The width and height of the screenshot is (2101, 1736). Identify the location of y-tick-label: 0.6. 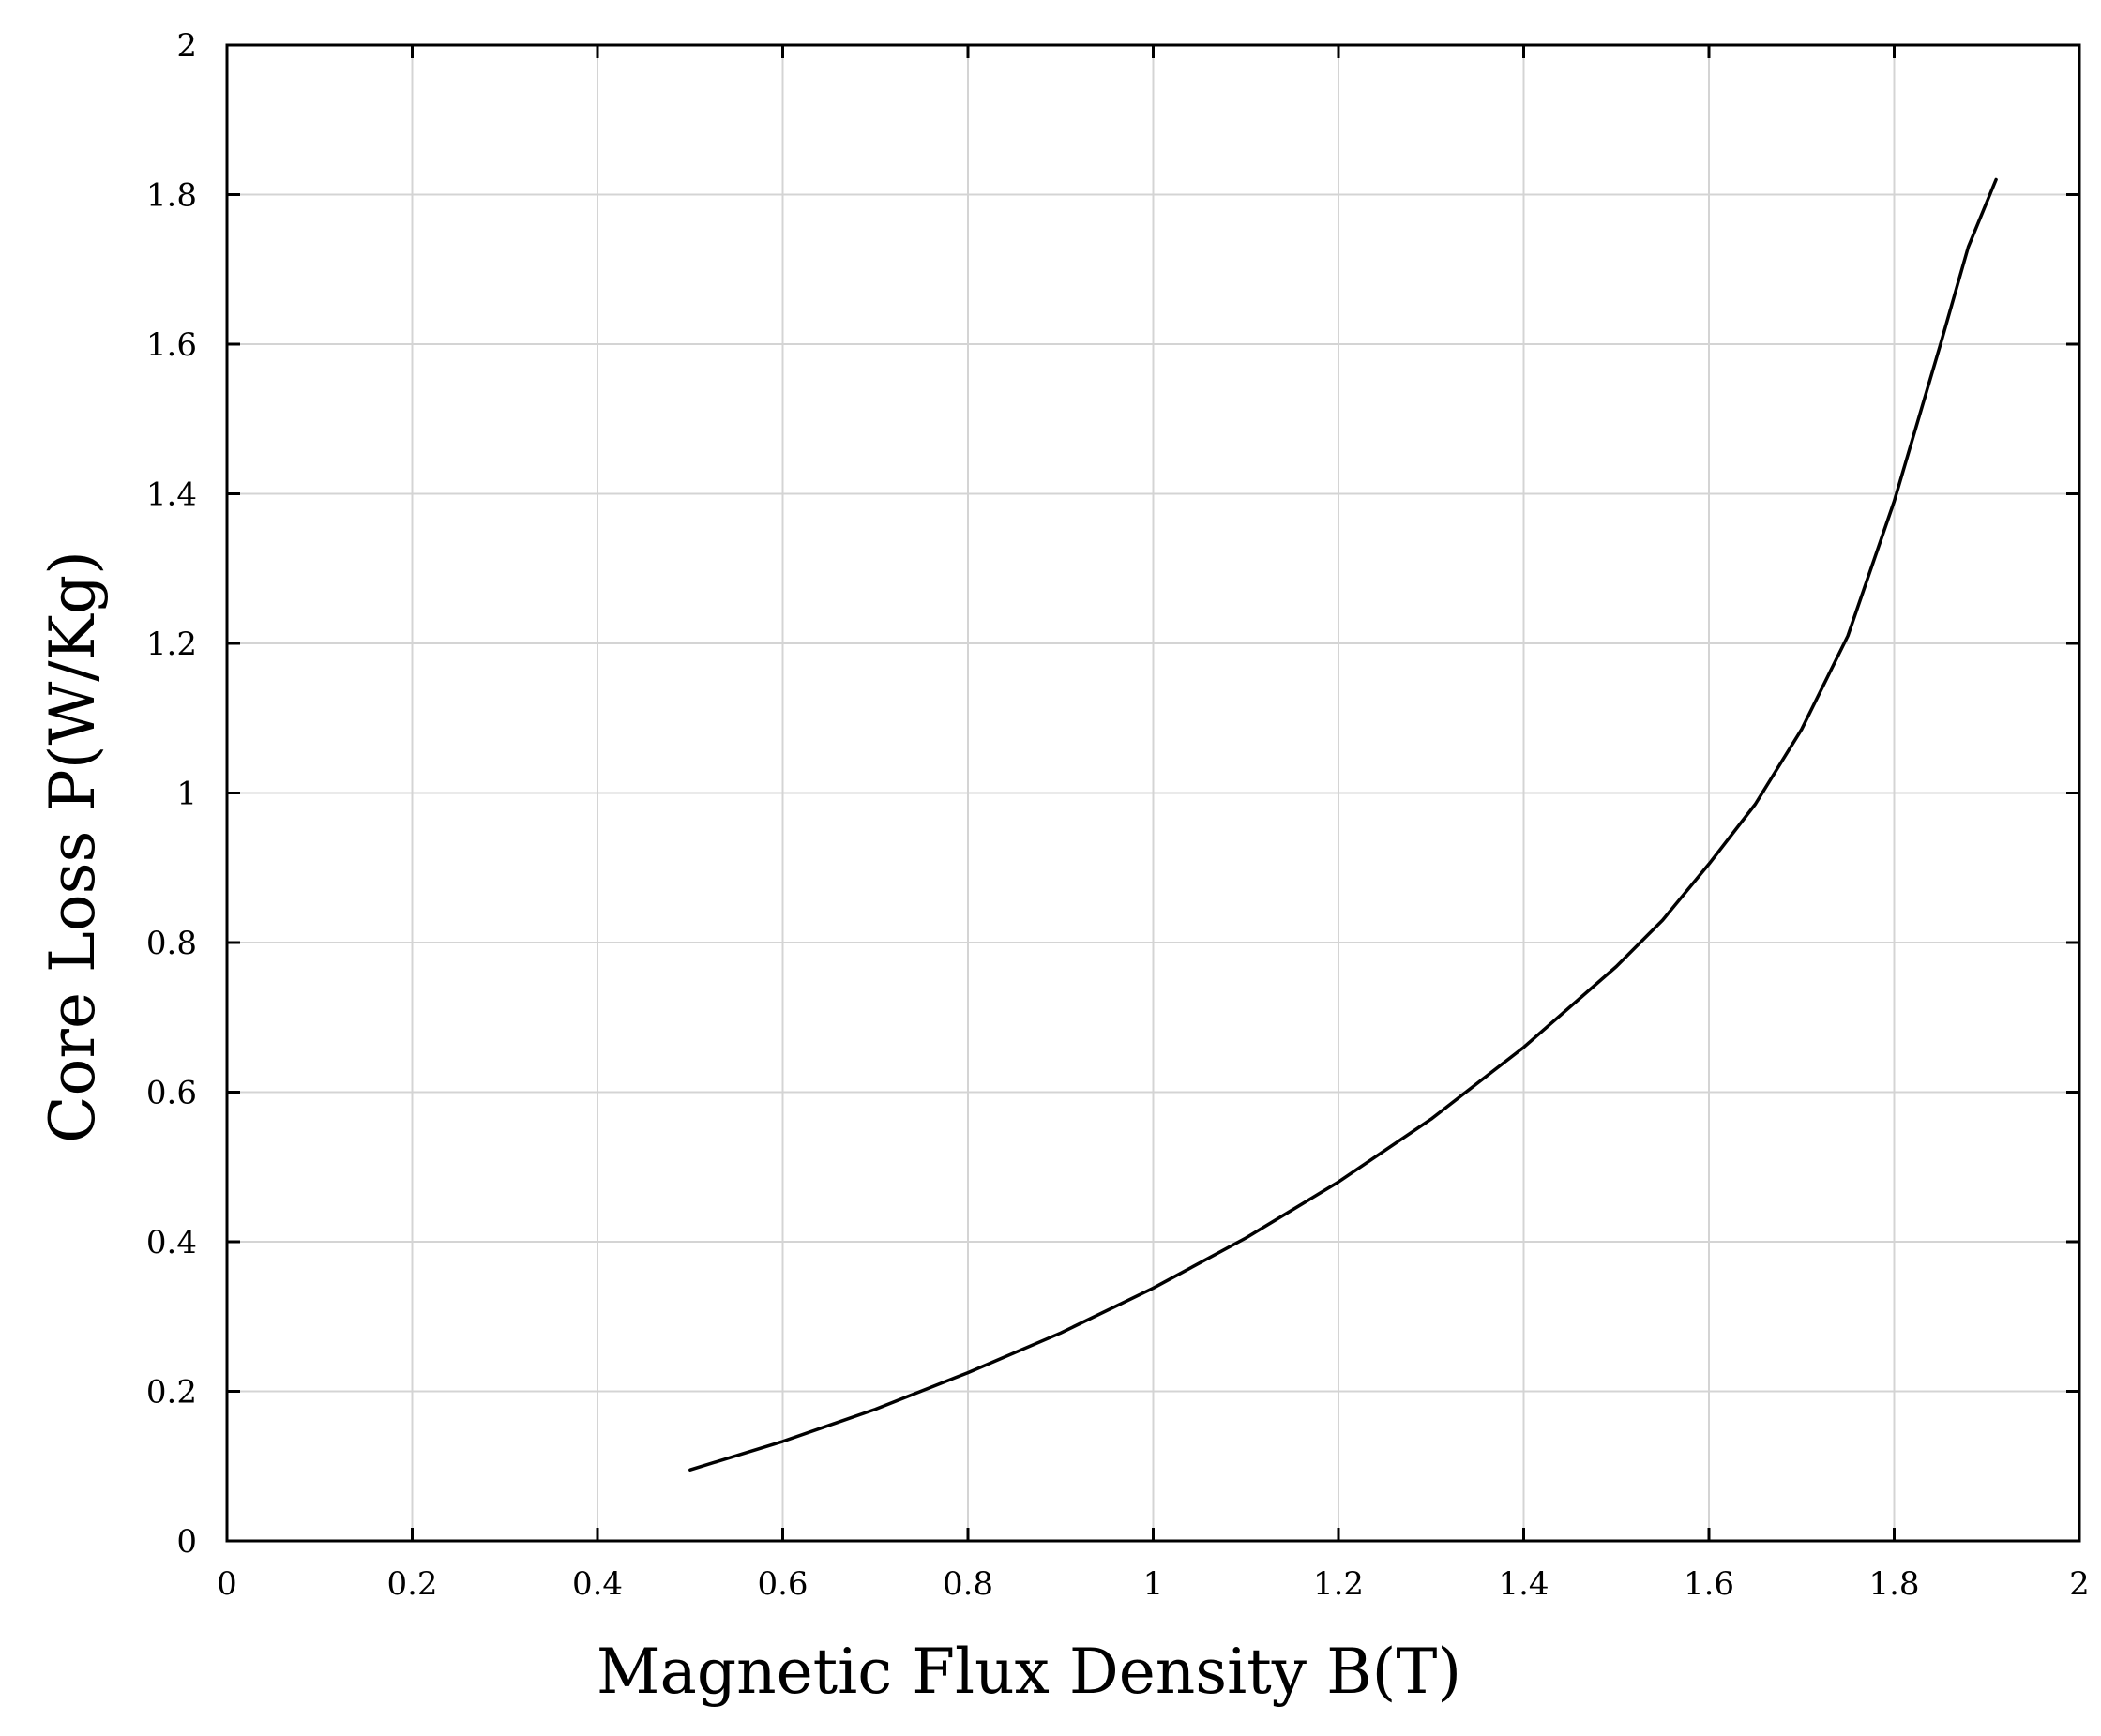
(171, 1093).